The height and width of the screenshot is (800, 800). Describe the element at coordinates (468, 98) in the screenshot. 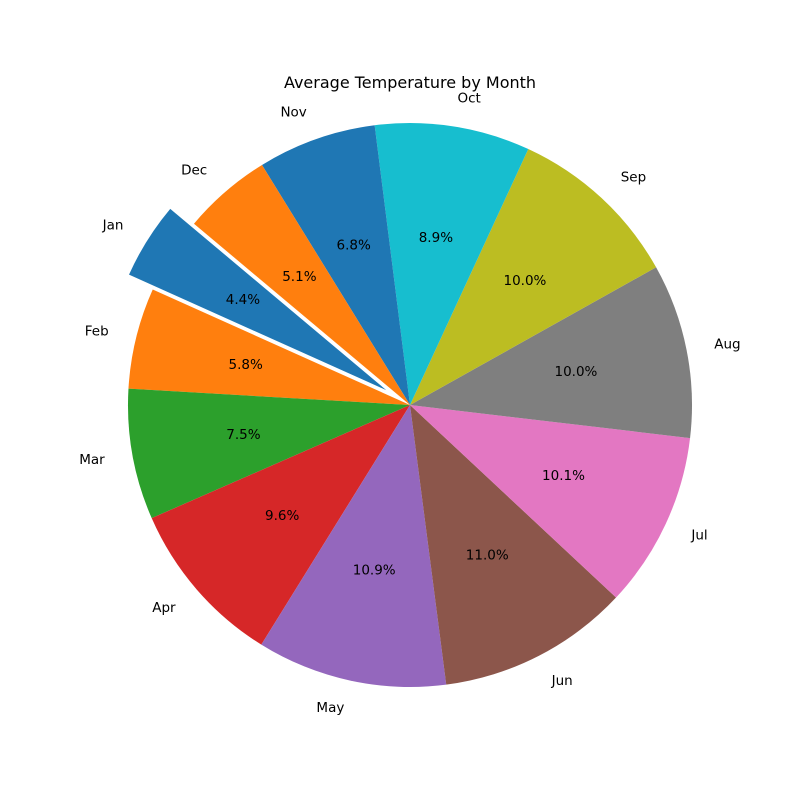

I see `category-label-oct: Oct` at that location.